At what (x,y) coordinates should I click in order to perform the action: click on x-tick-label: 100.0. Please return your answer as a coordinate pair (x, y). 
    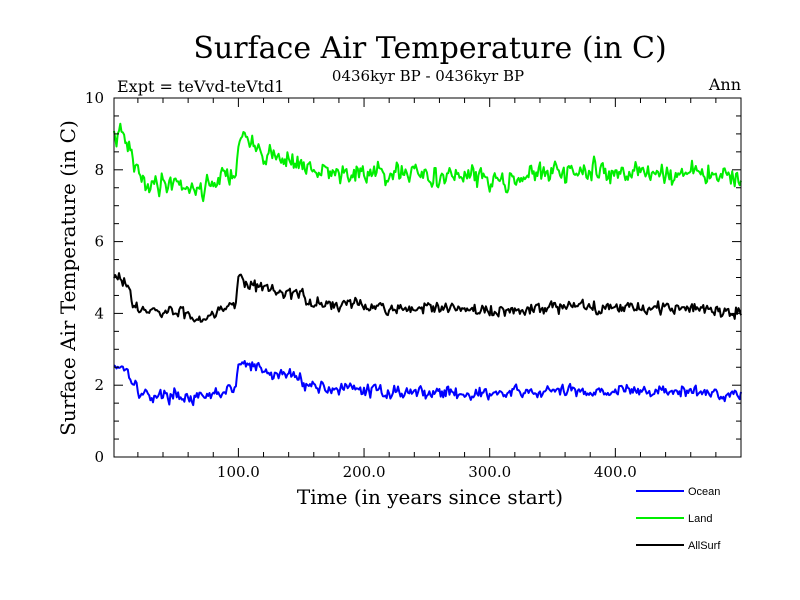
    Looking at the image, I should click on (238, 472).